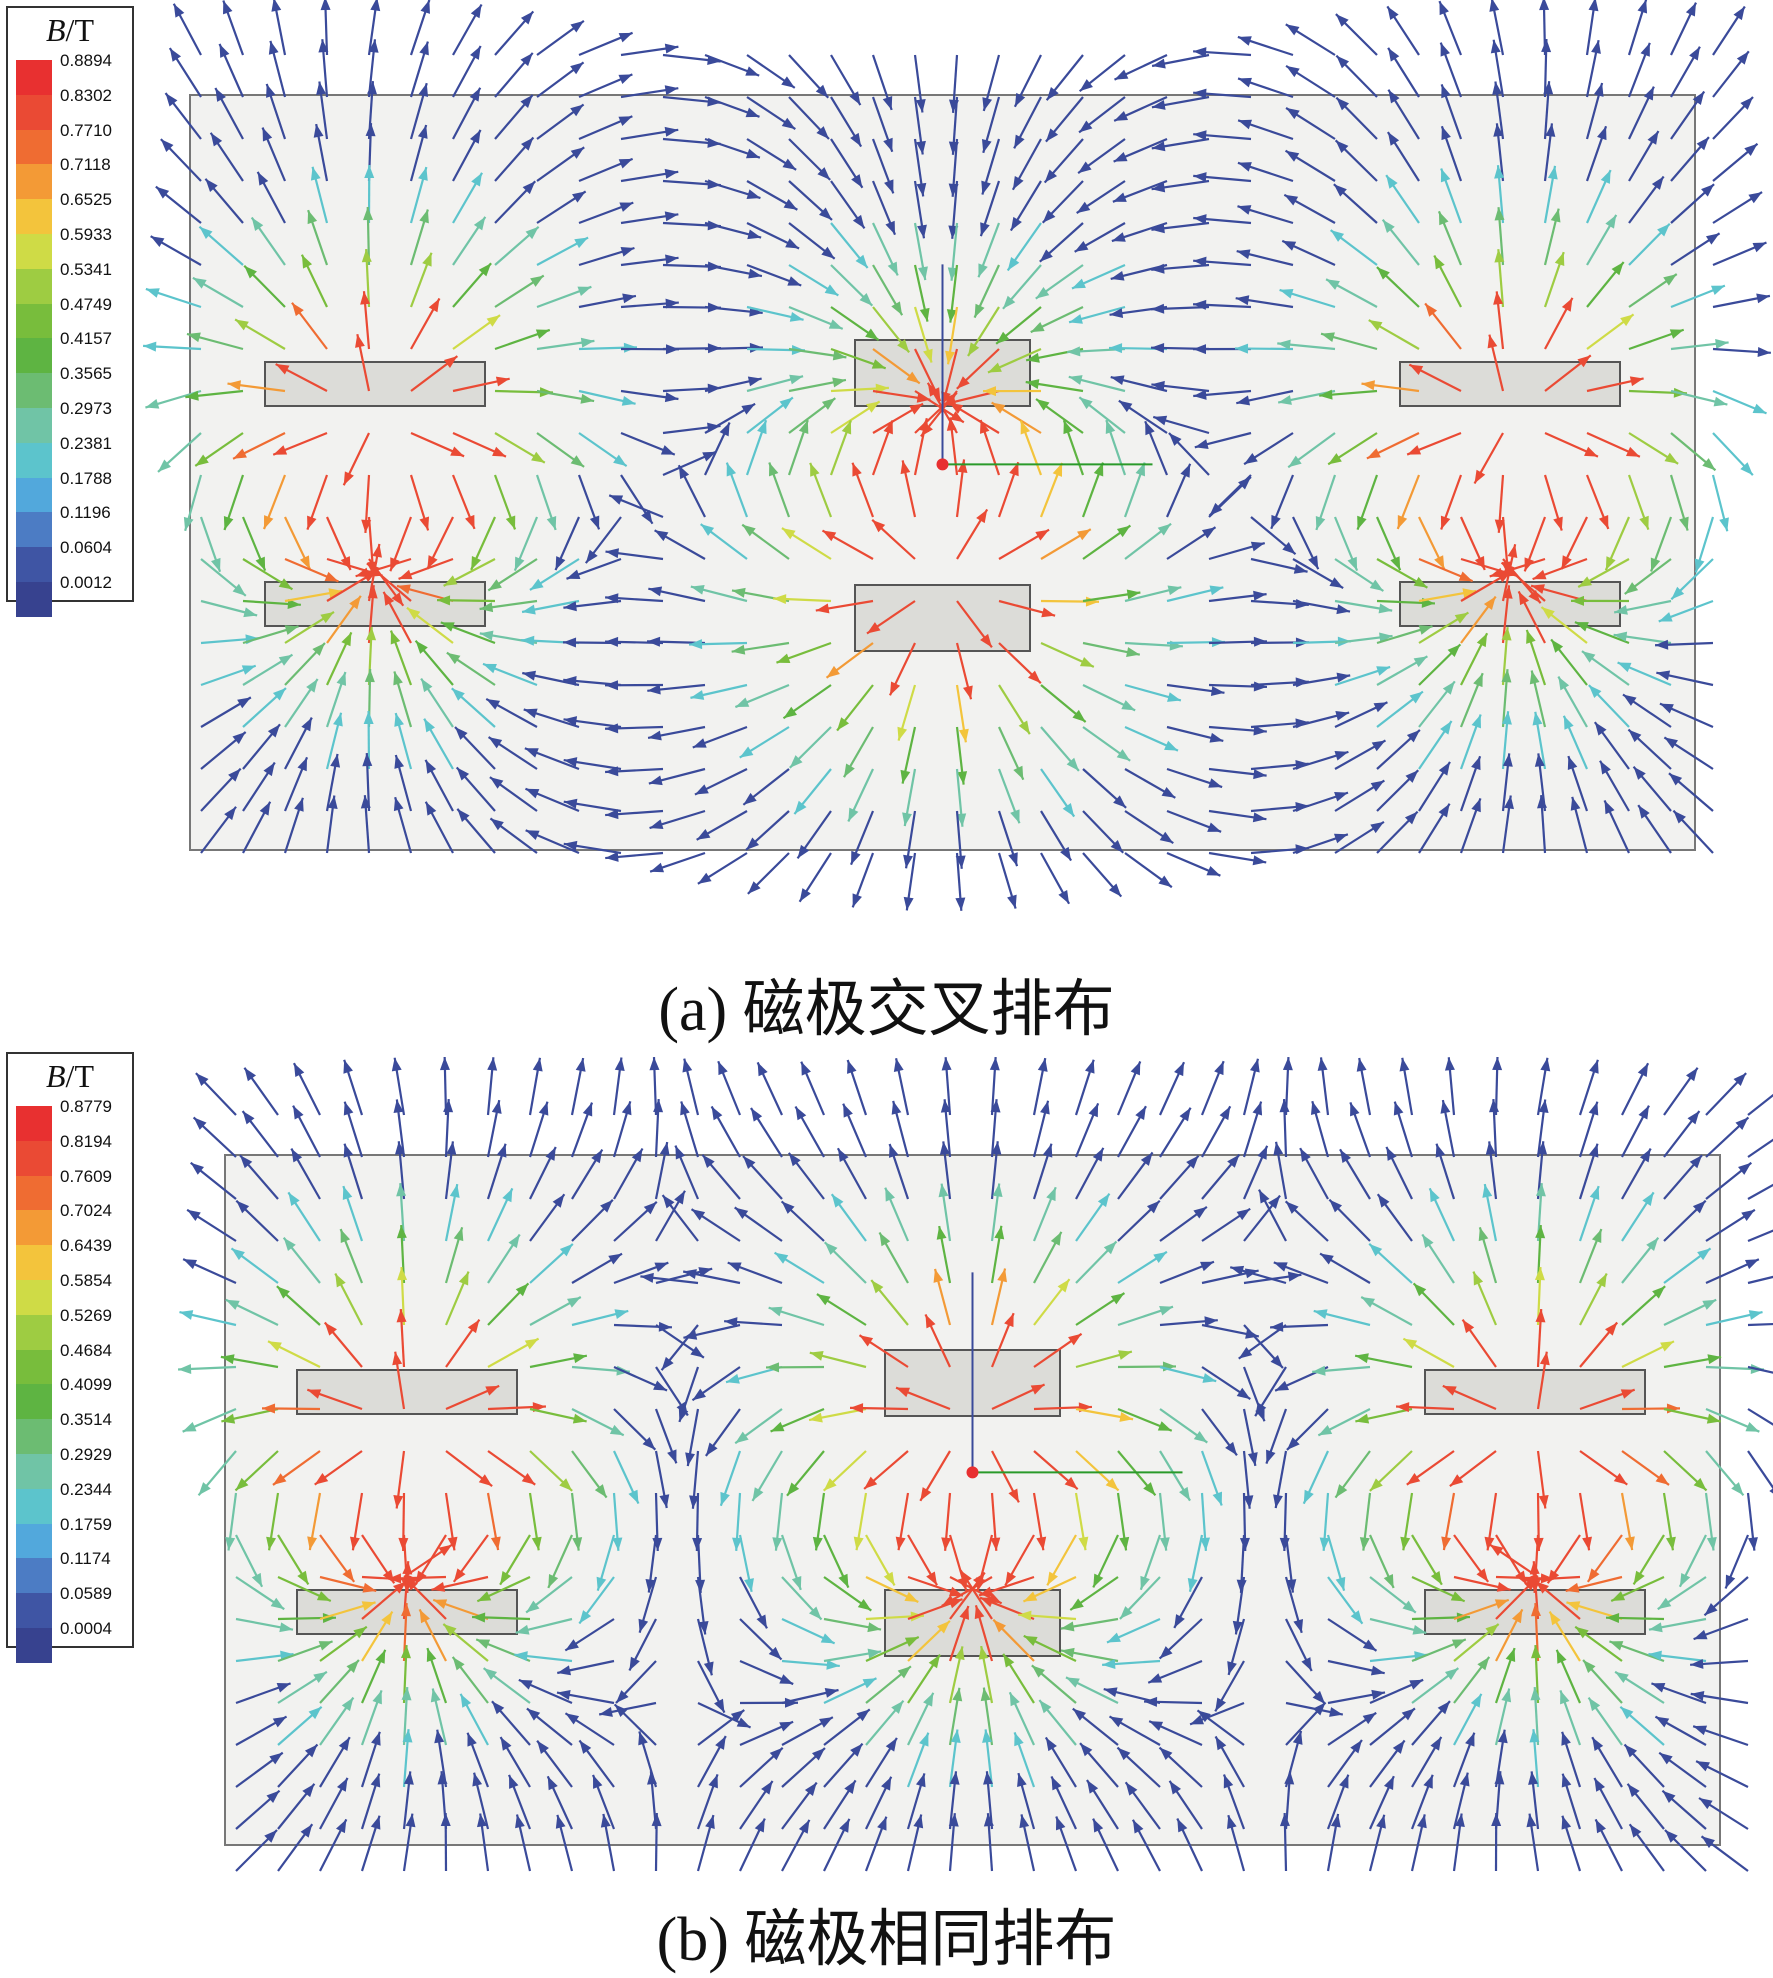 Image resolution: width=1773 pixels, height=1978 pixels. Describe the element at coordinates (86, 61) in the screenshot. I see `colorbar-tick-label: 0.8894` at that location.